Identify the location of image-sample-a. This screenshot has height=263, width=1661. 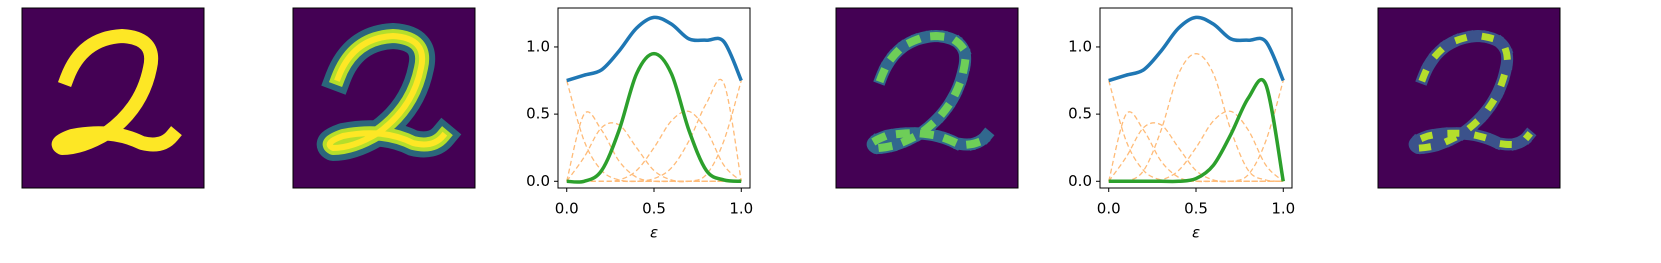
(927, 98).